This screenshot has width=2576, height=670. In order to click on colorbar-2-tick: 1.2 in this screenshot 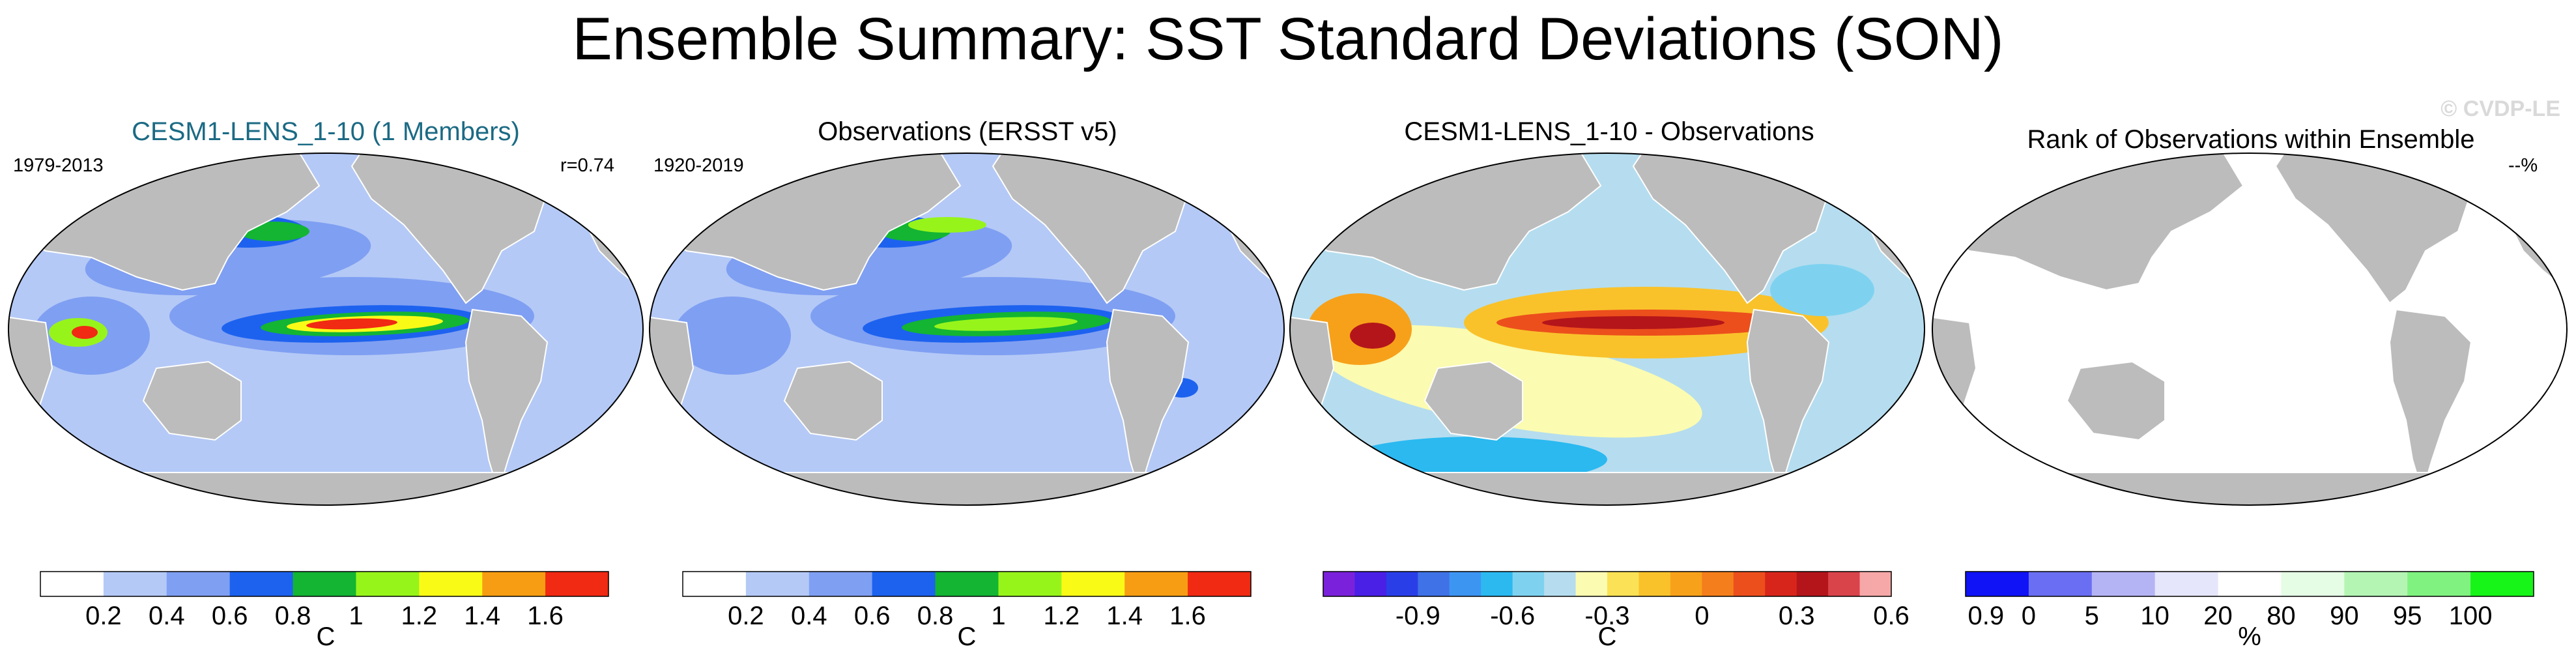, I will do `click(1061, 616)`.